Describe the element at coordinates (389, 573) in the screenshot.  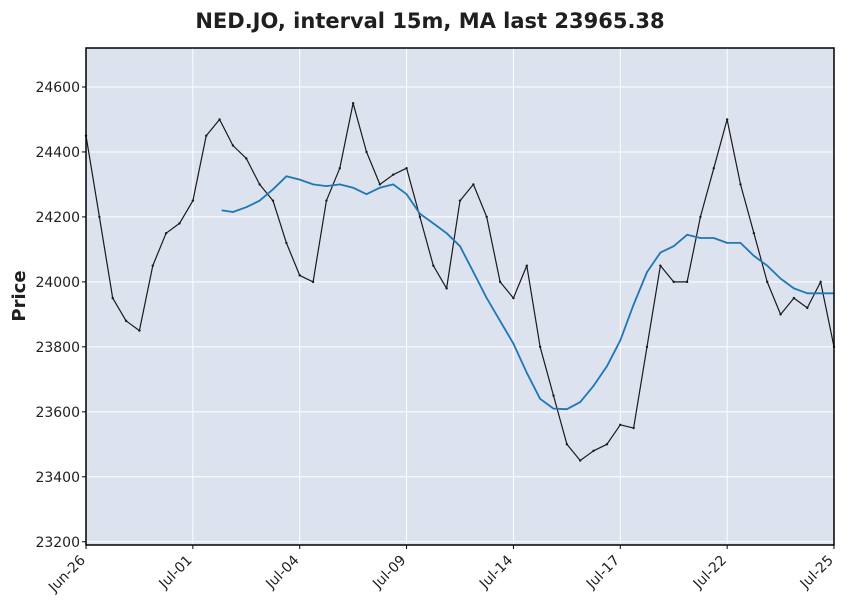
I see `x-tick-label: Jul-09` at that location.